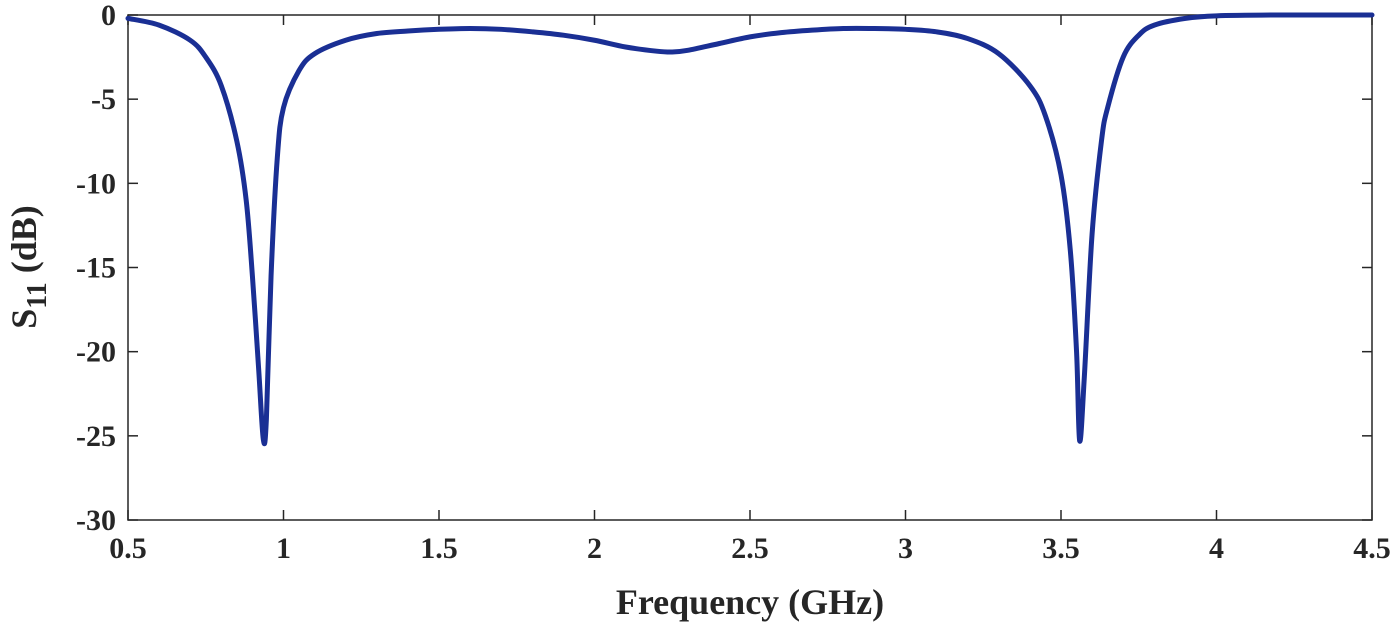 The image size is (1400, 627). What do you see at coordinates (594, 548) in the screenshot?
I see `x-tick-label: 2` at bounding box center [594, 548].